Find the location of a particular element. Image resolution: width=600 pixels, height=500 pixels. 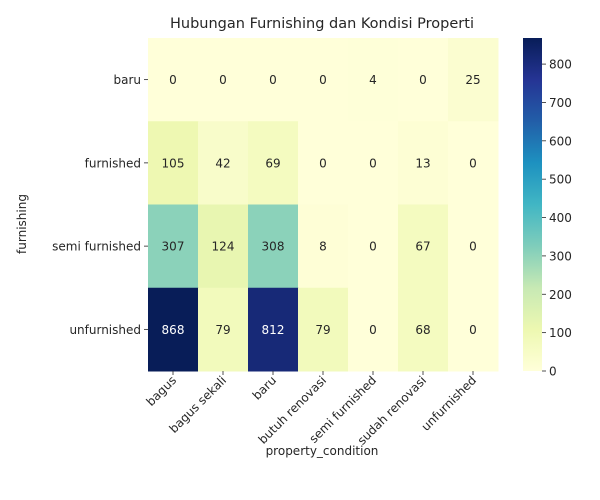

colorbar-tick-label: 400 is located at coordinates (560, 218).